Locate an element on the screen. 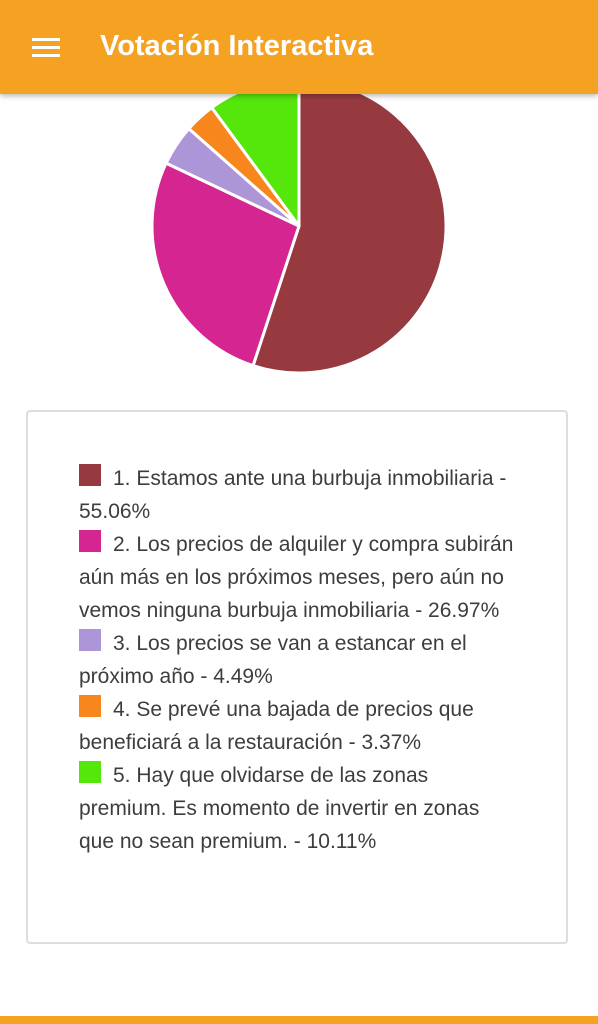 The image size is (598, 1024). hamburger-menu-icon is located at coordinates (46, 47).